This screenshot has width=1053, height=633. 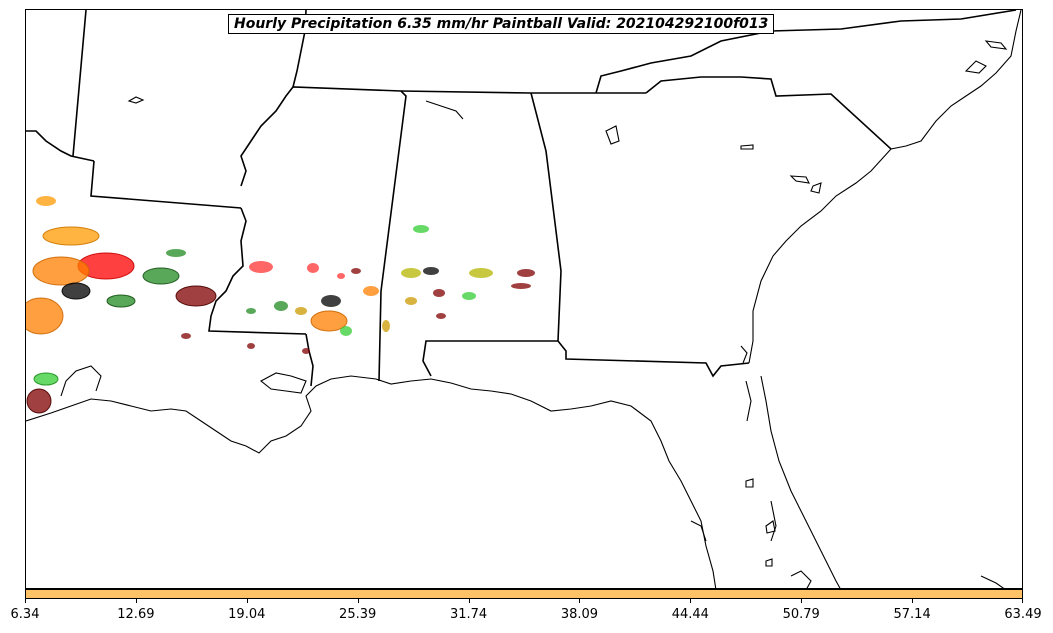 What do you see at coordinates (579, 614) in the screenshot?
I see `colorbar-tick-label: 38.09` at bounding box center [579, 614].